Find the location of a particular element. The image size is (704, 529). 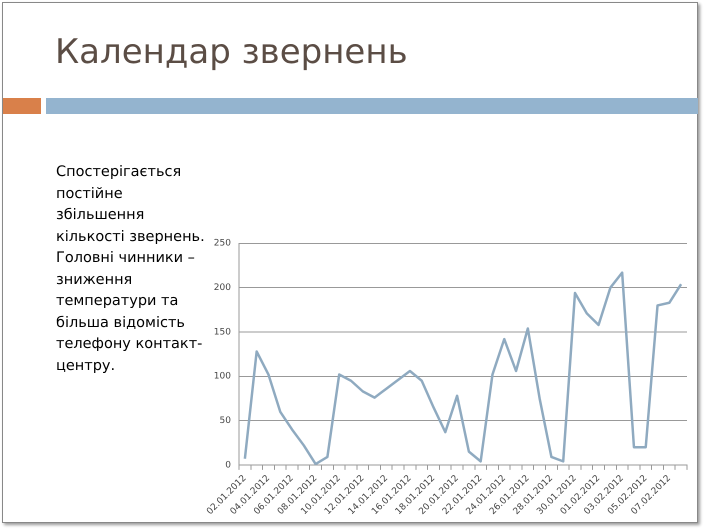

y-tick-label: 200 is located at coordinates (223, 288).